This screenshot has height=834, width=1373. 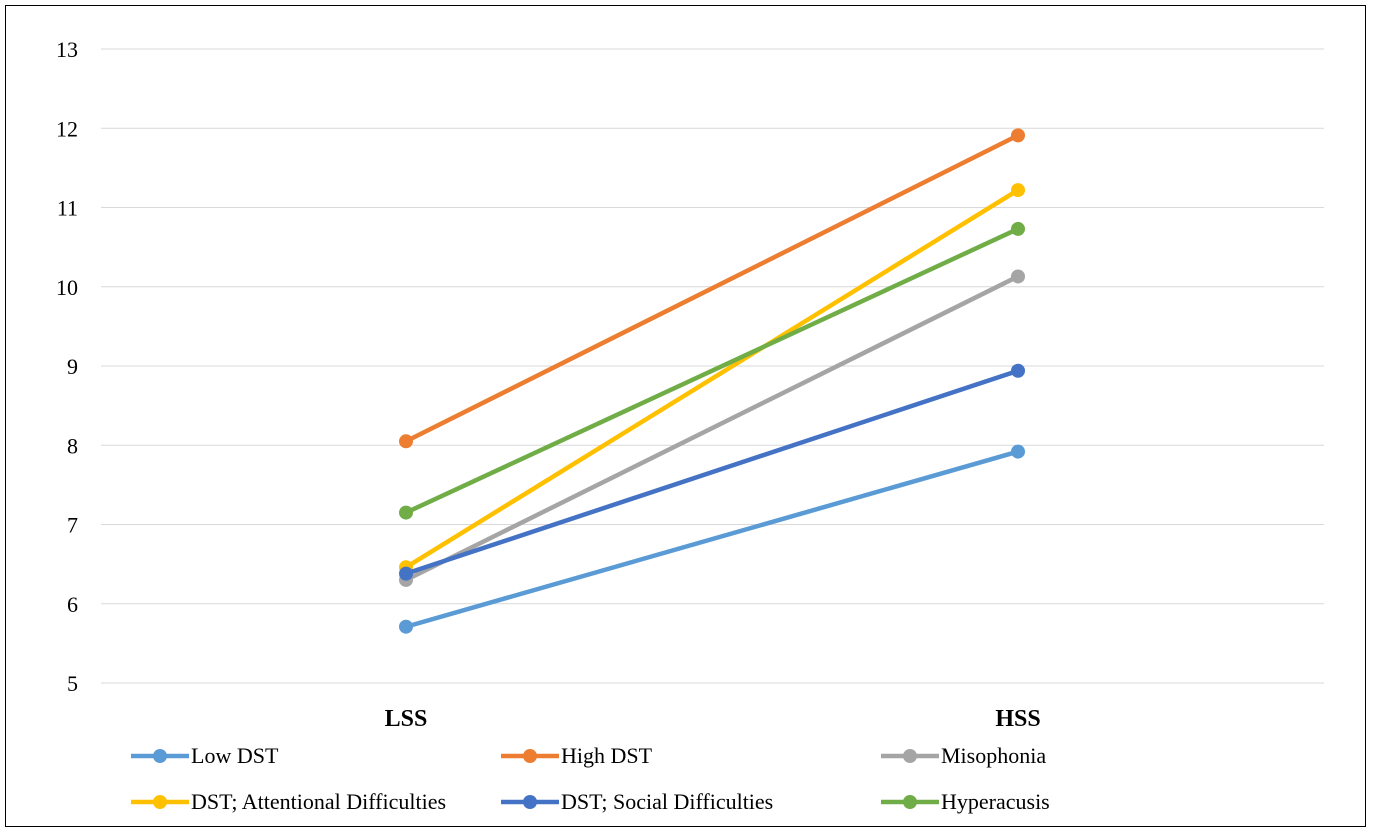 What do you see at coordinates (235, 755) in the screenshot?
I see `legend-label: Low DST` at bounding box center [235, 755].